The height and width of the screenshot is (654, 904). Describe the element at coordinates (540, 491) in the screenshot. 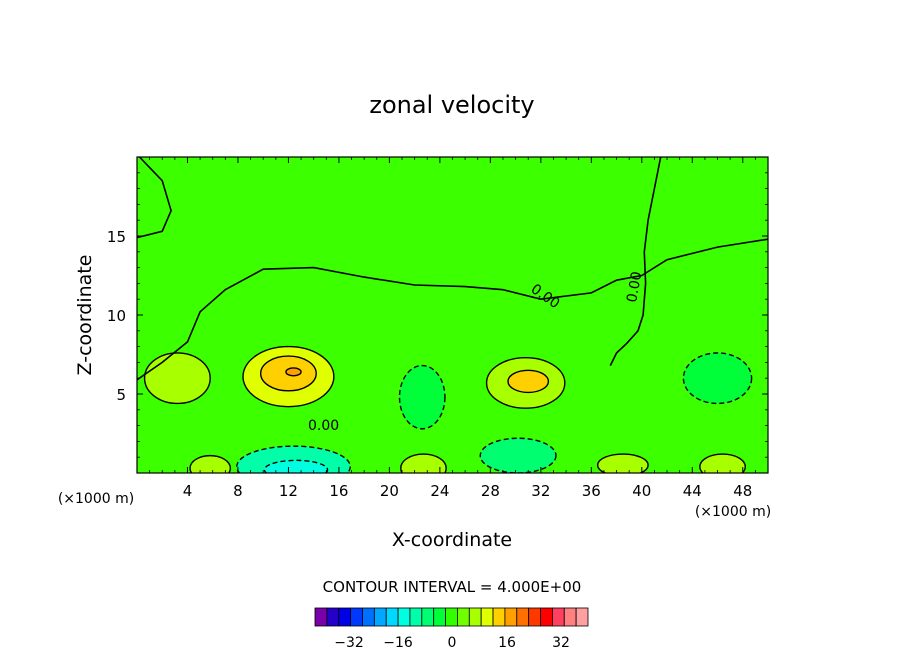

I see `x-tick-label: 32` at that location.